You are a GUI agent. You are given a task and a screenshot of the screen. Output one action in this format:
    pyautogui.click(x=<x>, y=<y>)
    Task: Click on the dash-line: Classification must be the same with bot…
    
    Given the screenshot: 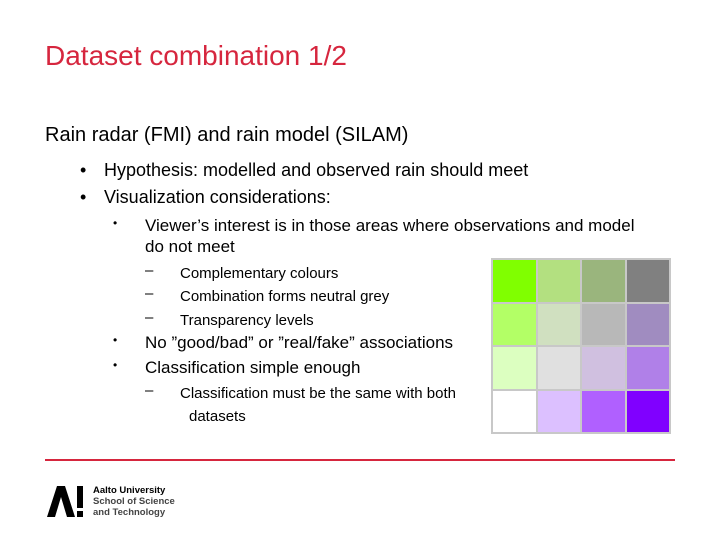 What is the action you would take?
    pyautogui.click(x=318, y=393)
    